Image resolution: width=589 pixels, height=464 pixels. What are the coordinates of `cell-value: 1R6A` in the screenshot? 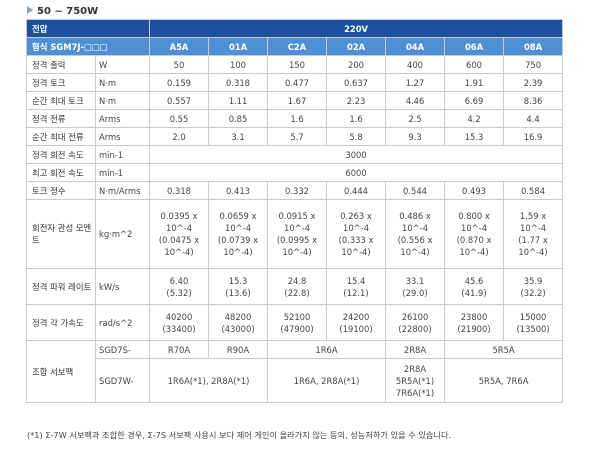 It's located at (327, 349).